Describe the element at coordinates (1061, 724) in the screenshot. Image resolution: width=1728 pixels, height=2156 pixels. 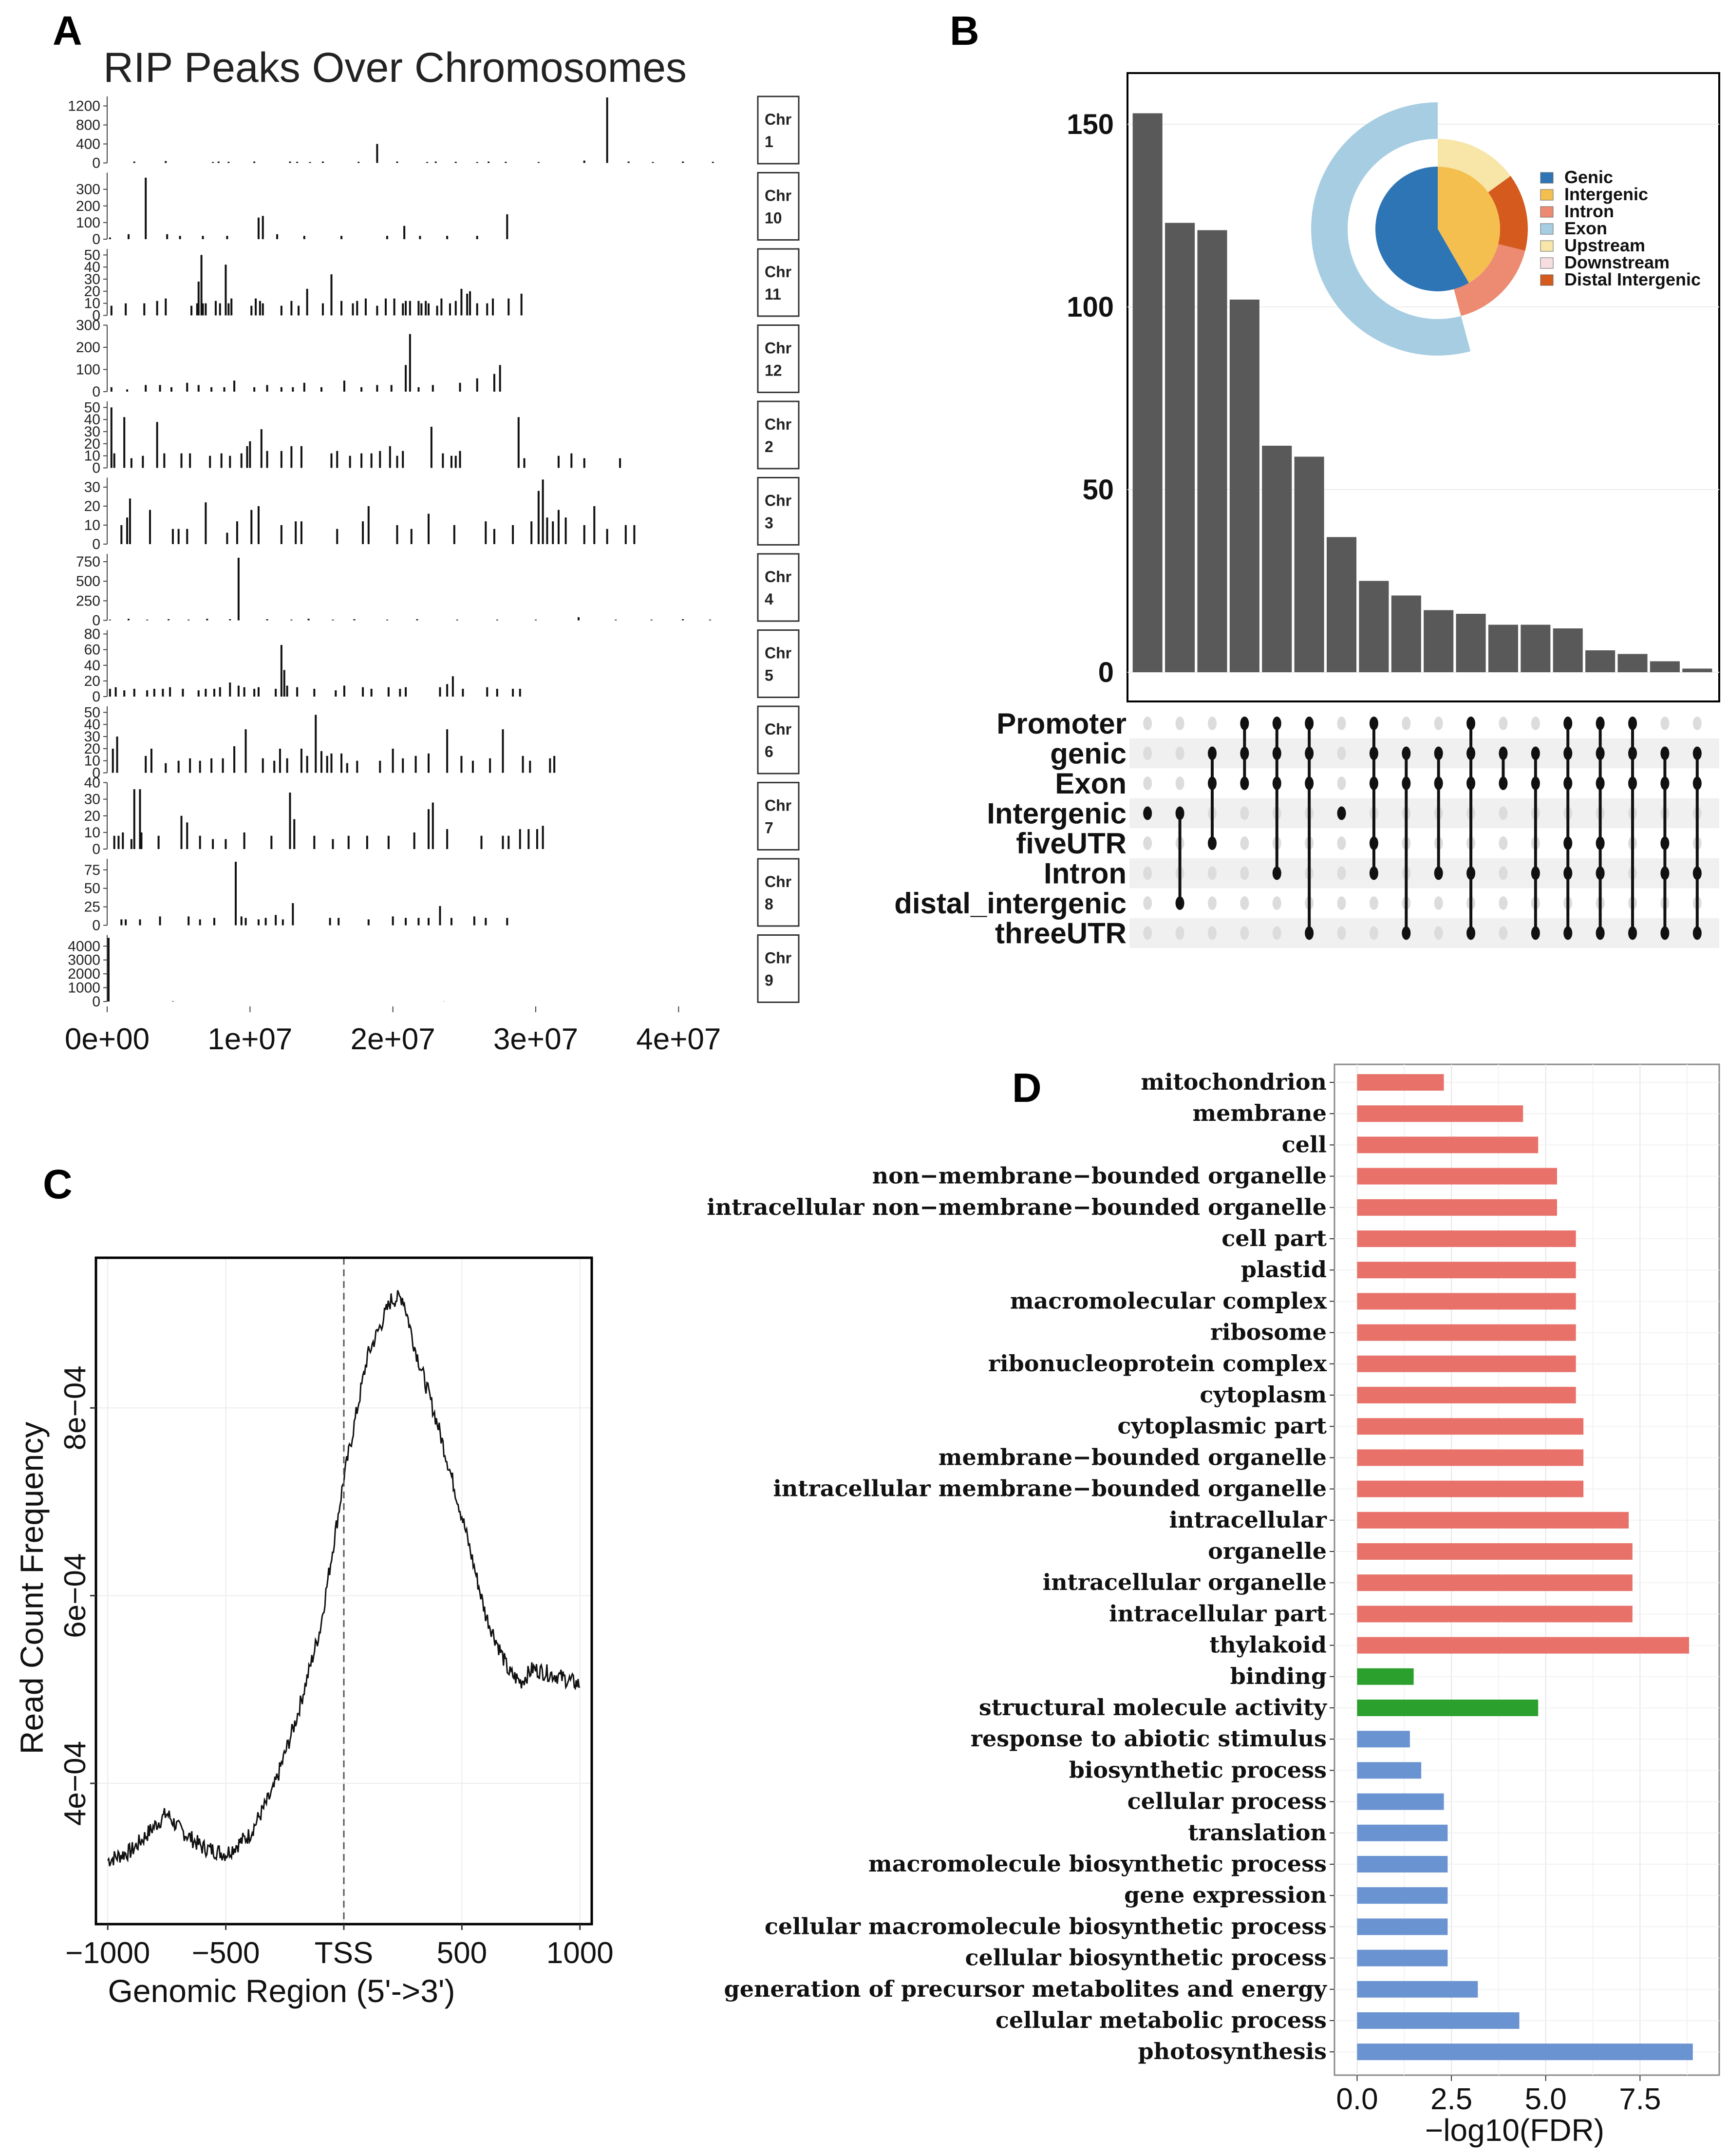
I see `set-label: Promoter` at that location.